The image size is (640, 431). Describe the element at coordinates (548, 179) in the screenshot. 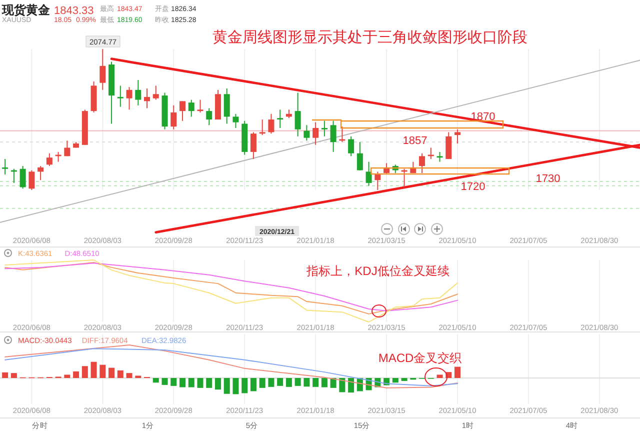

I see `annotation: 1730` at that location.